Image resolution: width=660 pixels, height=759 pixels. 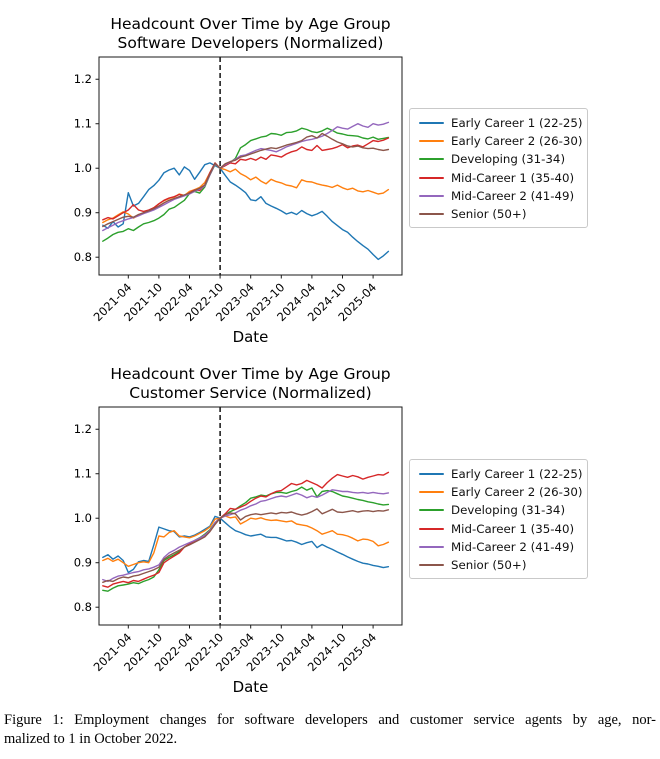 What do you see at coordinates (250, 42) in the screenshot?
I see `chart1-title-line2: Software Developers (Normalized)` at bounding box center [250, 42].